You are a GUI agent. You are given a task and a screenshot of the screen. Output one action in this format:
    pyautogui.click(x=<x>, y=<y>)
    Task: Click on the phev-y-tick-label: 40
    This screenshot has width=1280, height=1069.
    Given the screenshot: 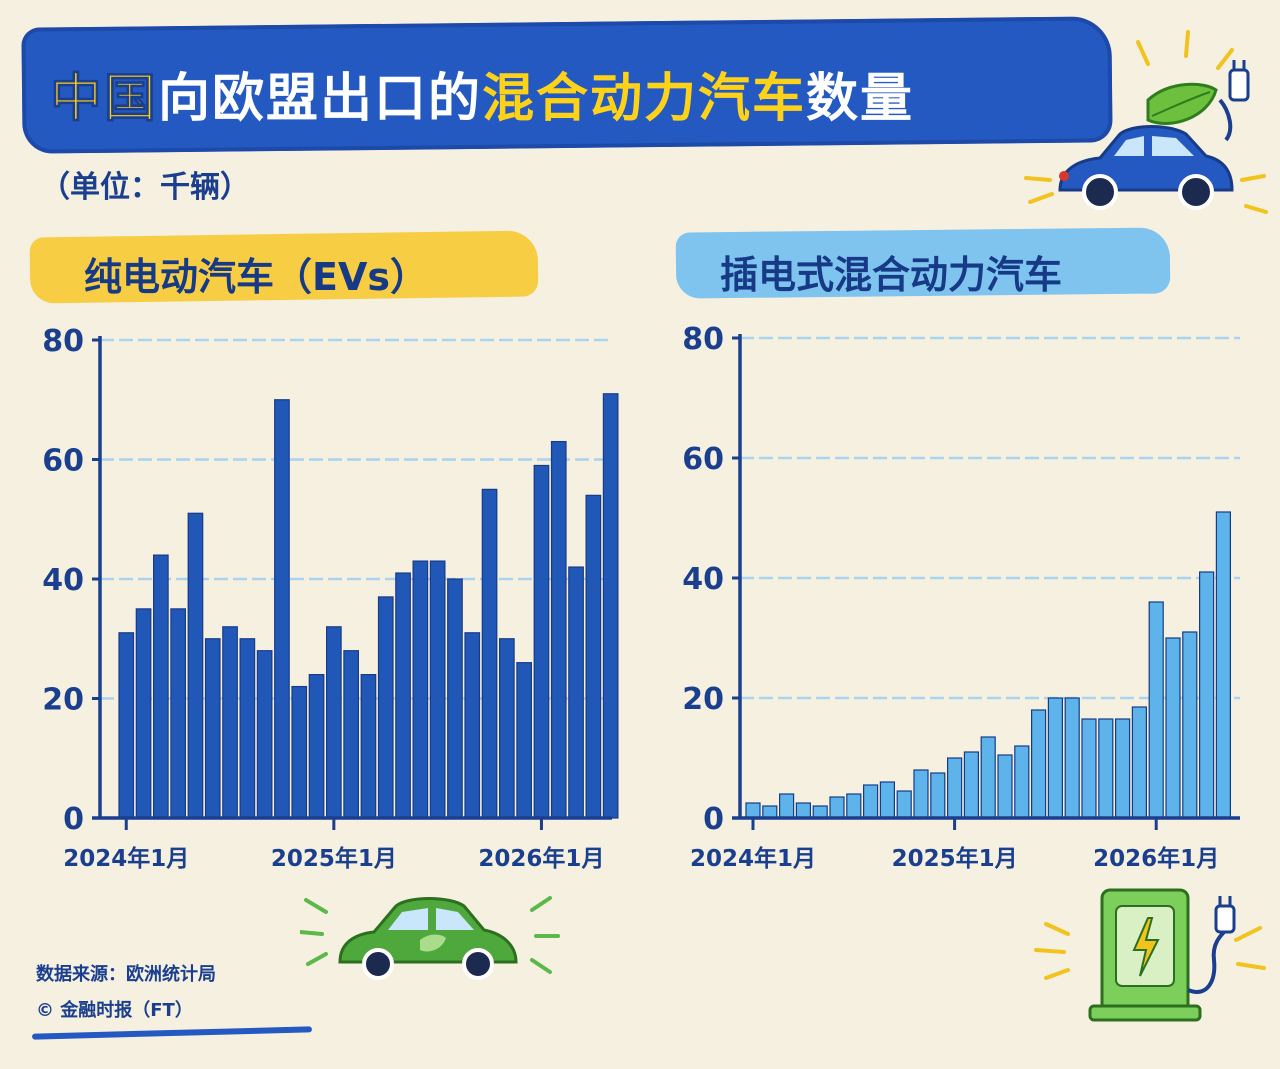 What is the action you would take?
    pyautogui.click(x=703, y=579)
    